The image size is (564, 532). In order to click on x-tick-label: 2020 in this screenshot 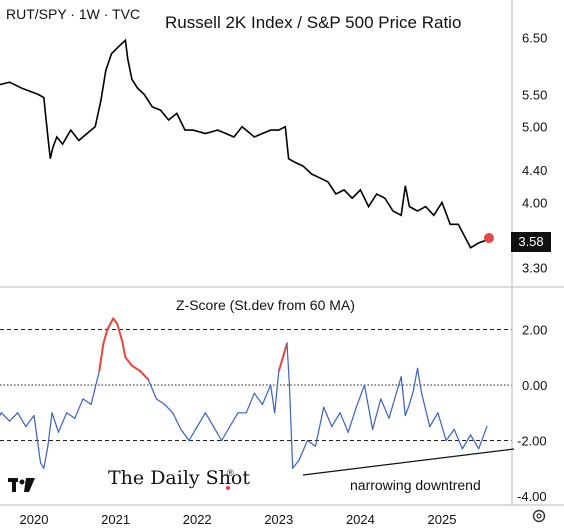, I will do `click(34, 519)`.